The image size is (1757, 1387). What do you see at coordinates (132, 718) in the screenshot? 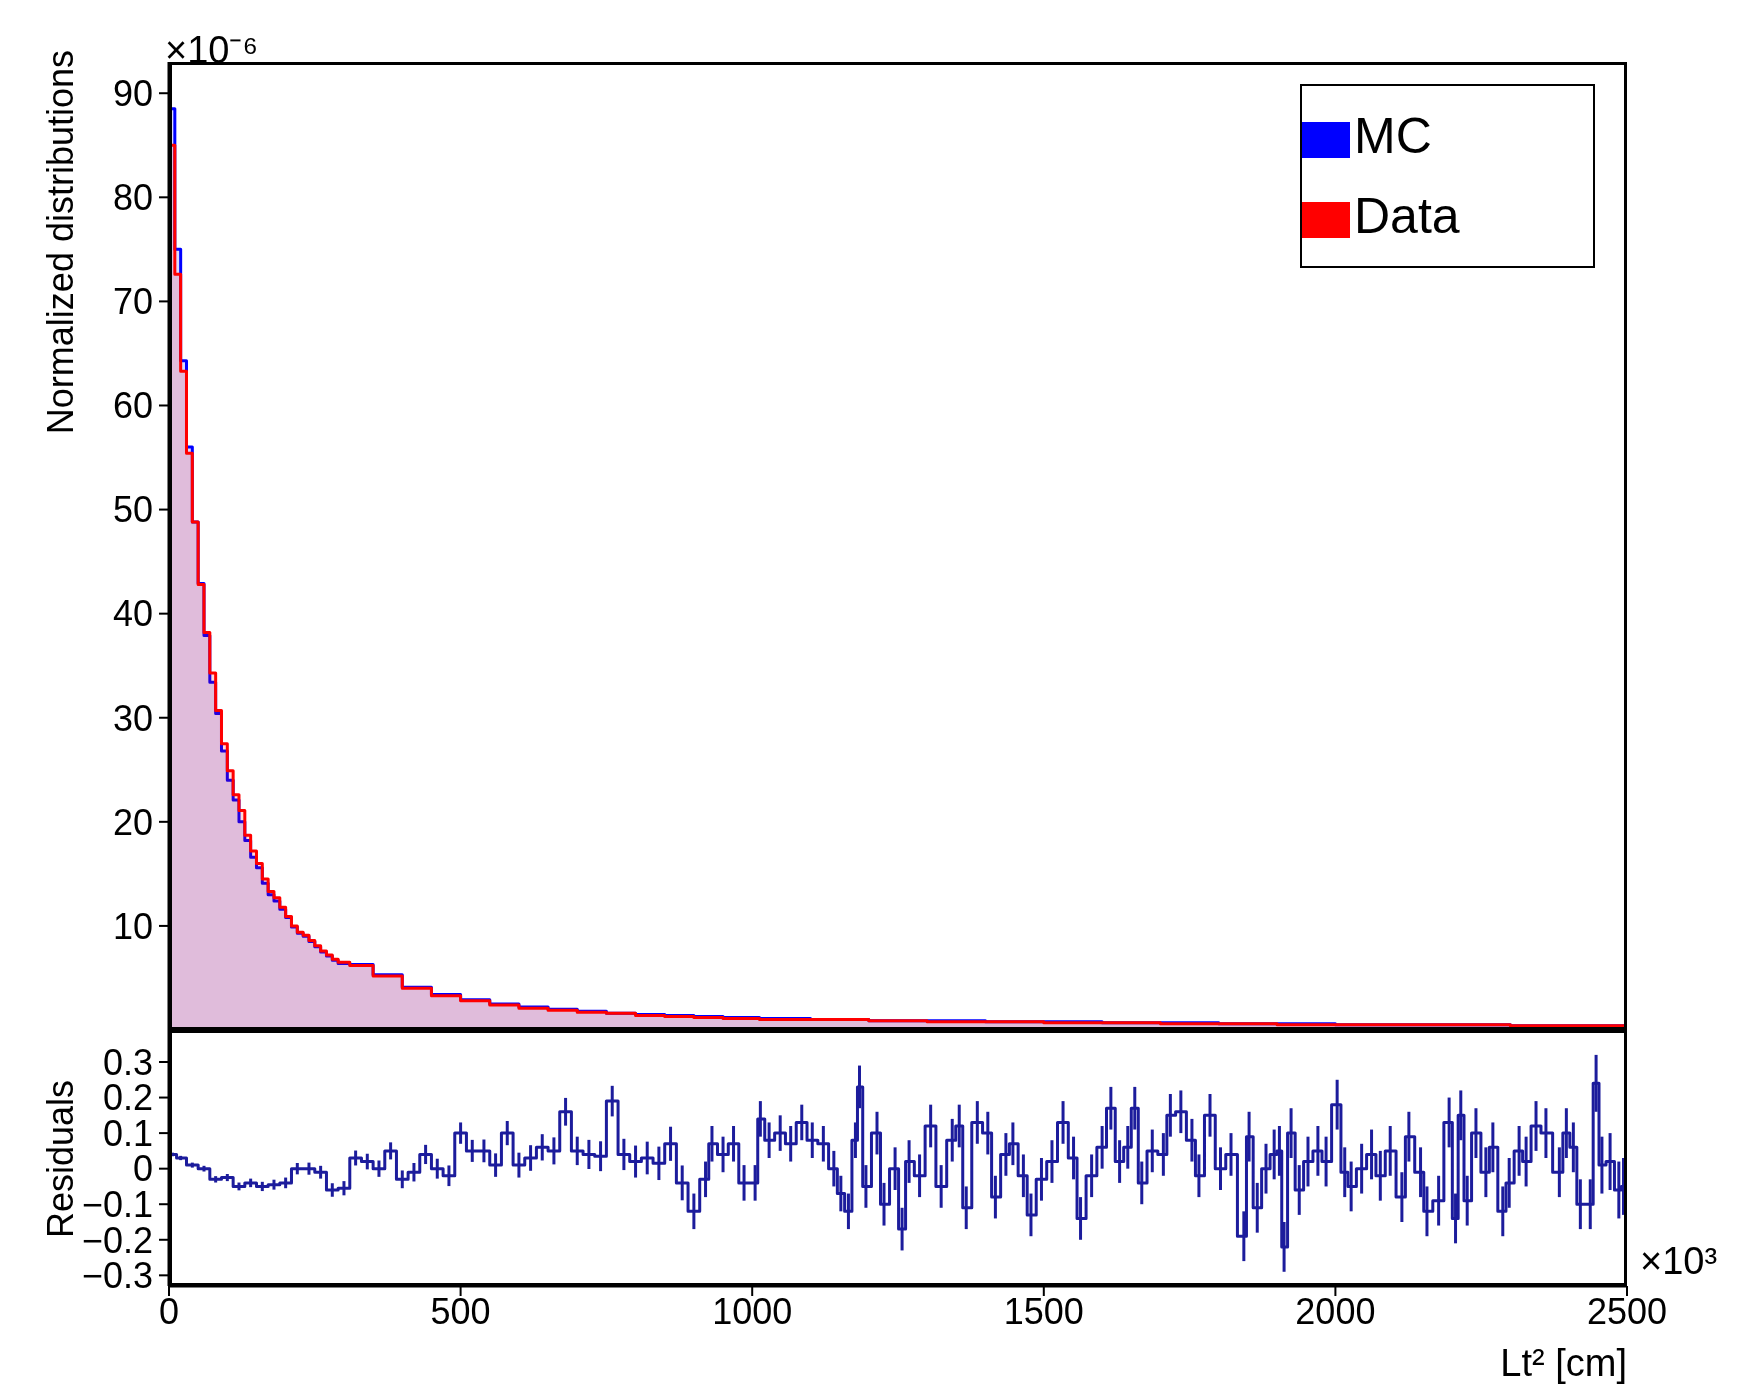
I see `y-tick-label: 30` at bounding box center [132, 718].